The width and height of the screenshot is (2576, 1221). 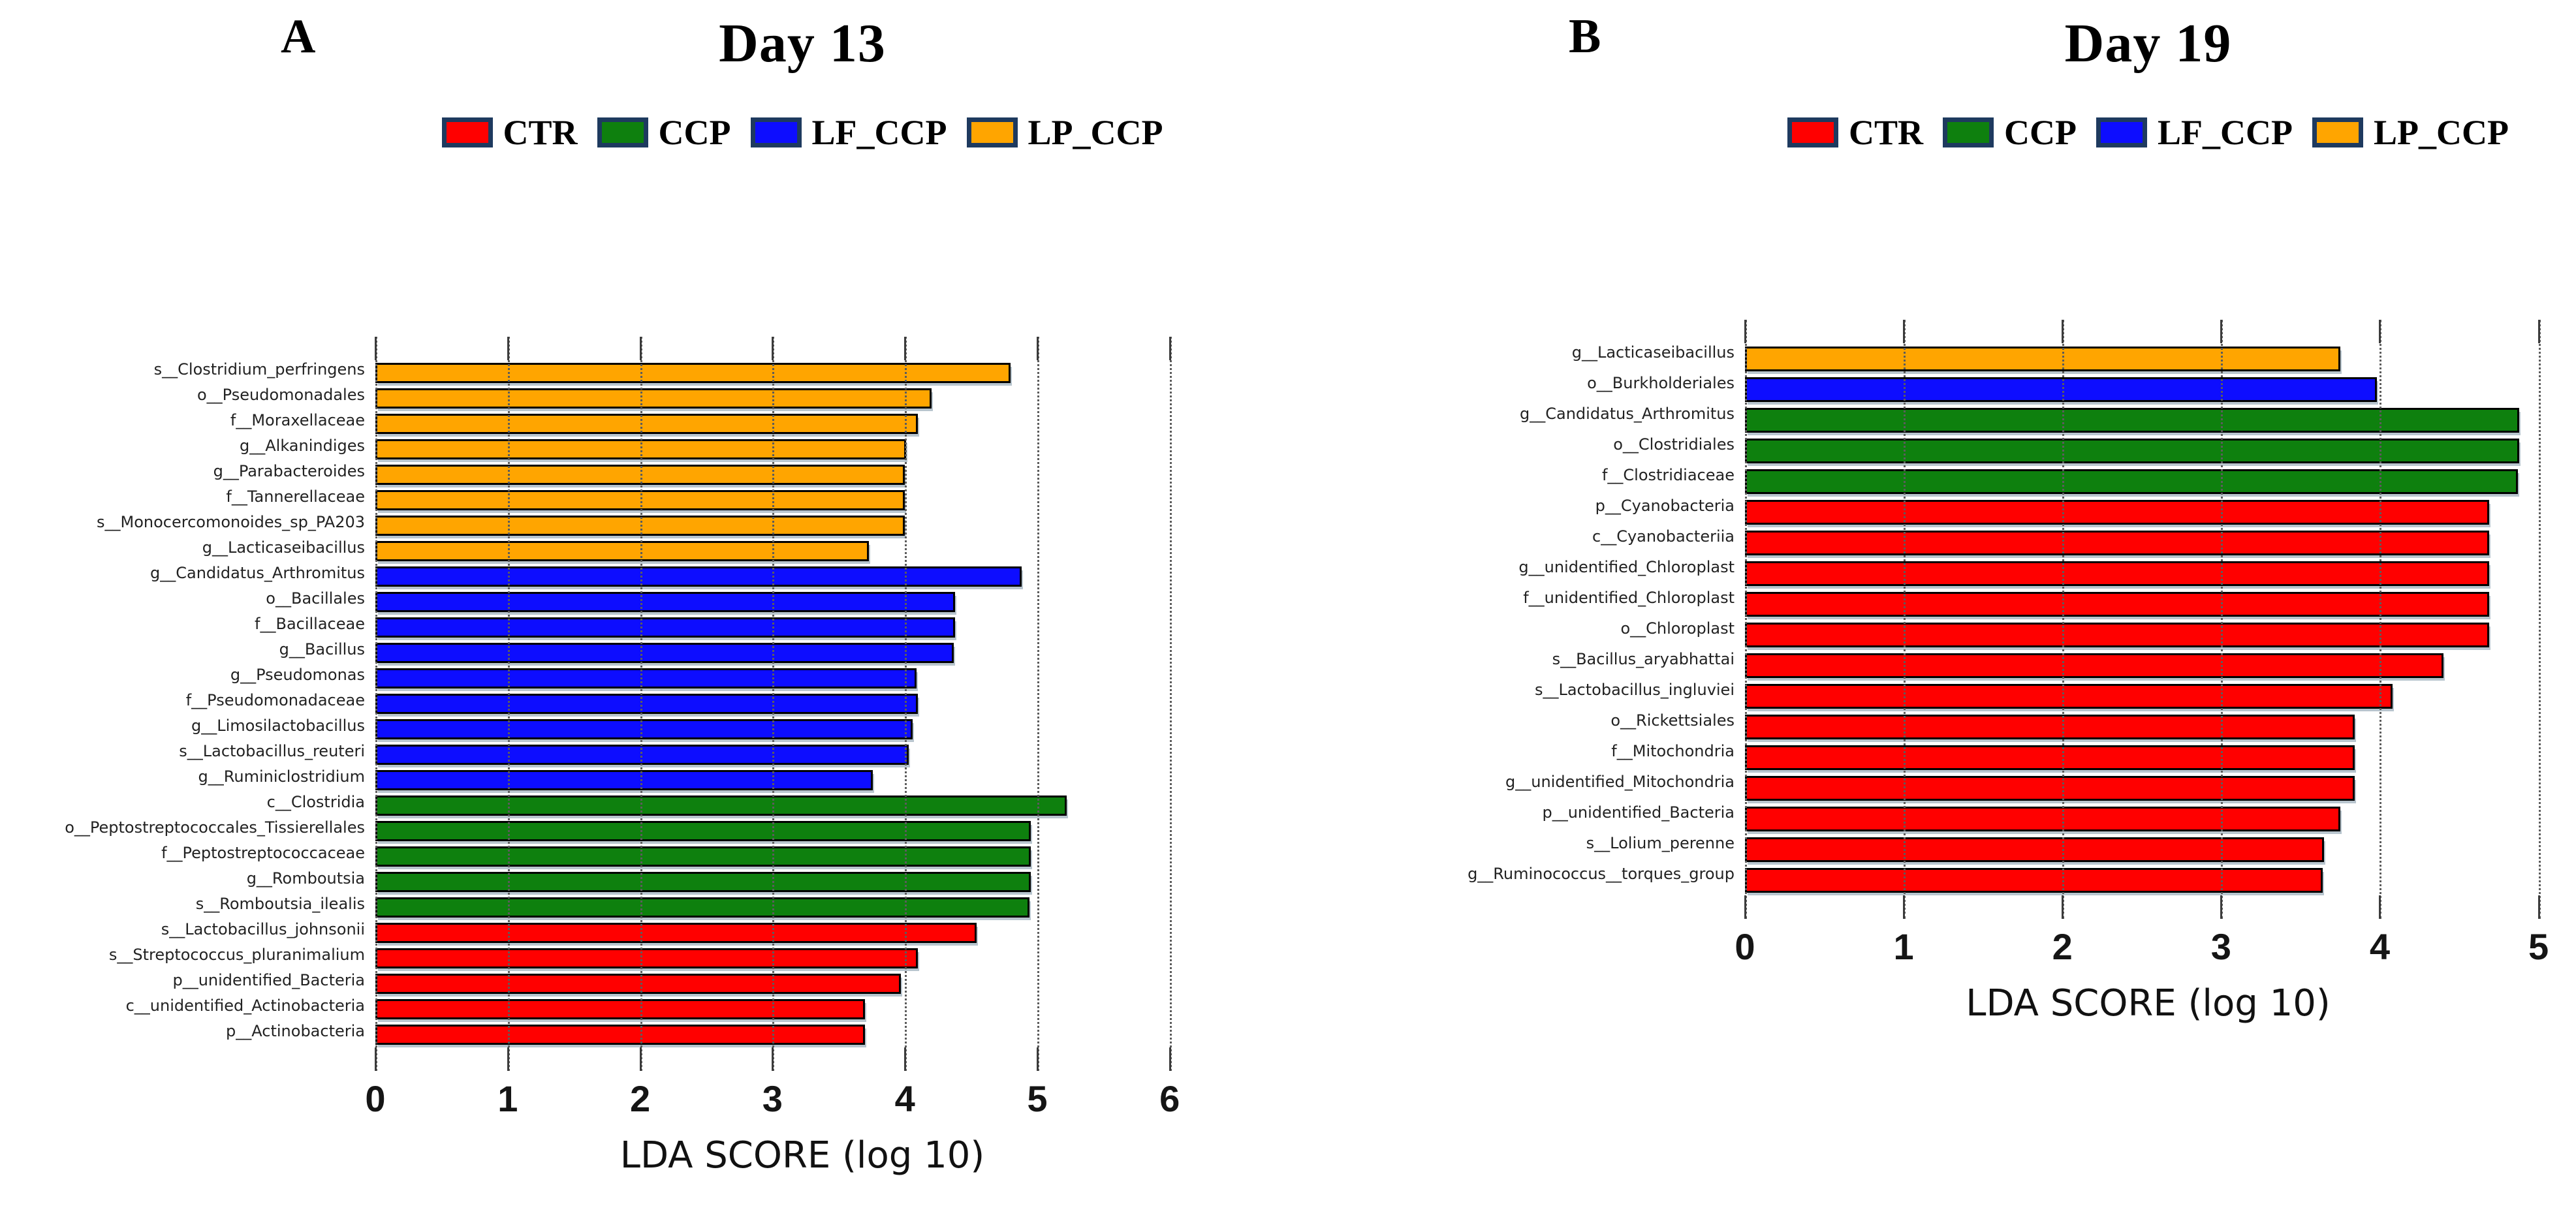 I want to click on taxon-label: g__Romboutsia, so click(x=305, y=878).